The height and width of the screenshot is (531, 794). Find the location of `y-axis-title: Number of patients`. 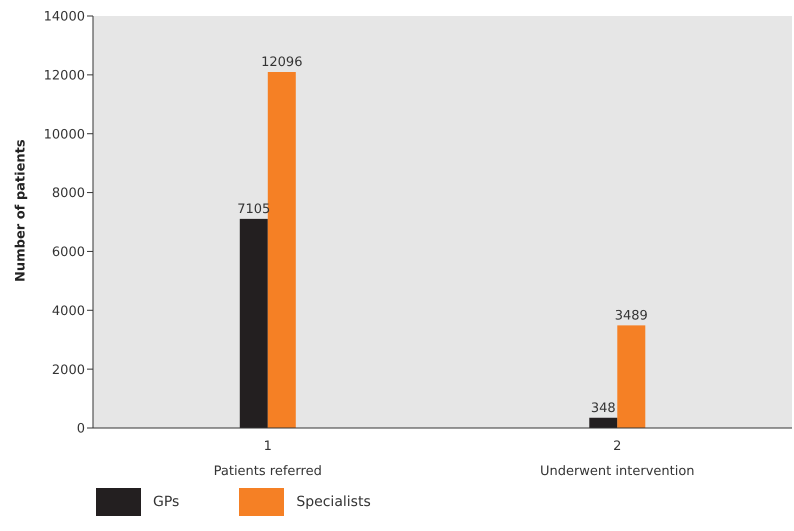

y-axis-title: Number of patients is located at coordinates (21, 210).